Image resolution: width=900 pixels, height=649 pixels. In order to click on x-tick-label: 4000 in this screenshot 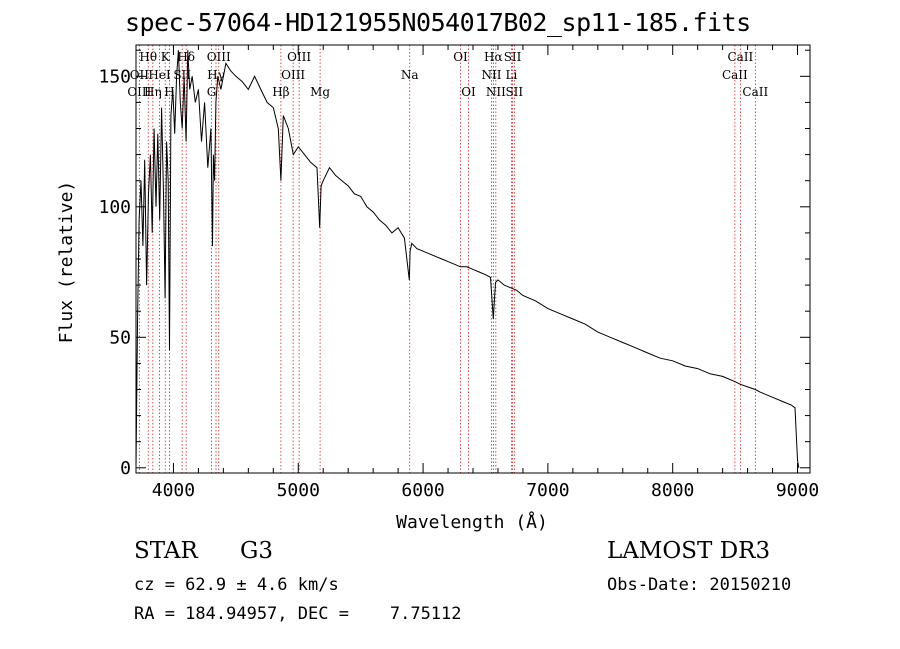, I will do `click(173, 490)`.